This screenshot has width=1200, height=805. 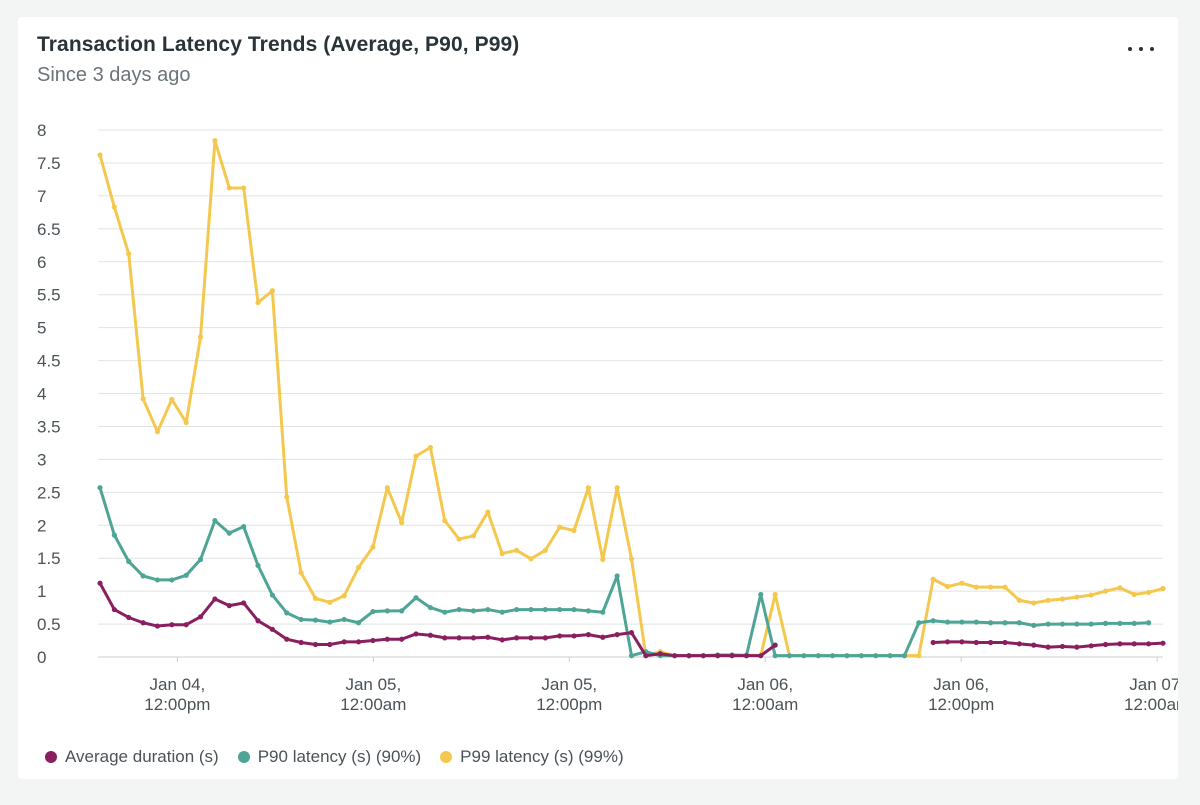 What do you see at coordinates (41, 328) in the screenshot?
I see `y-tick-label: 5` at bounding box center [41, 328].